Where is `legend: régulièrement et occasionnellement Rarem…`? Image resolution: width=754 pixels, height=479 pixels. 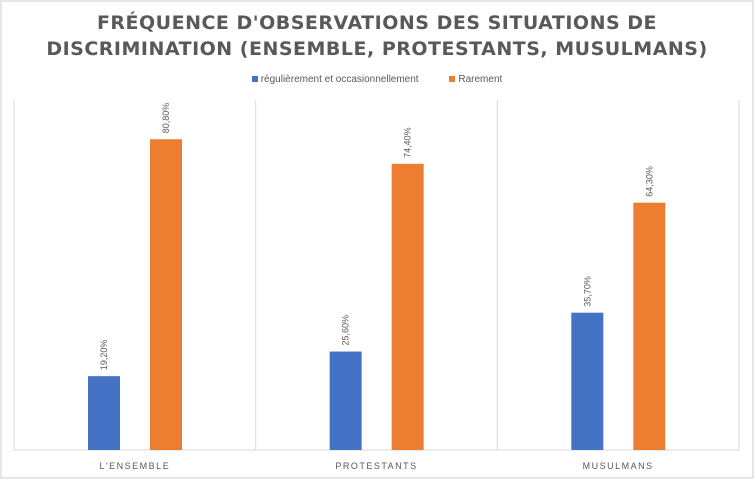
legend: régulièrement et occasionnellement Rarem… is located at coordinates (377, 79).